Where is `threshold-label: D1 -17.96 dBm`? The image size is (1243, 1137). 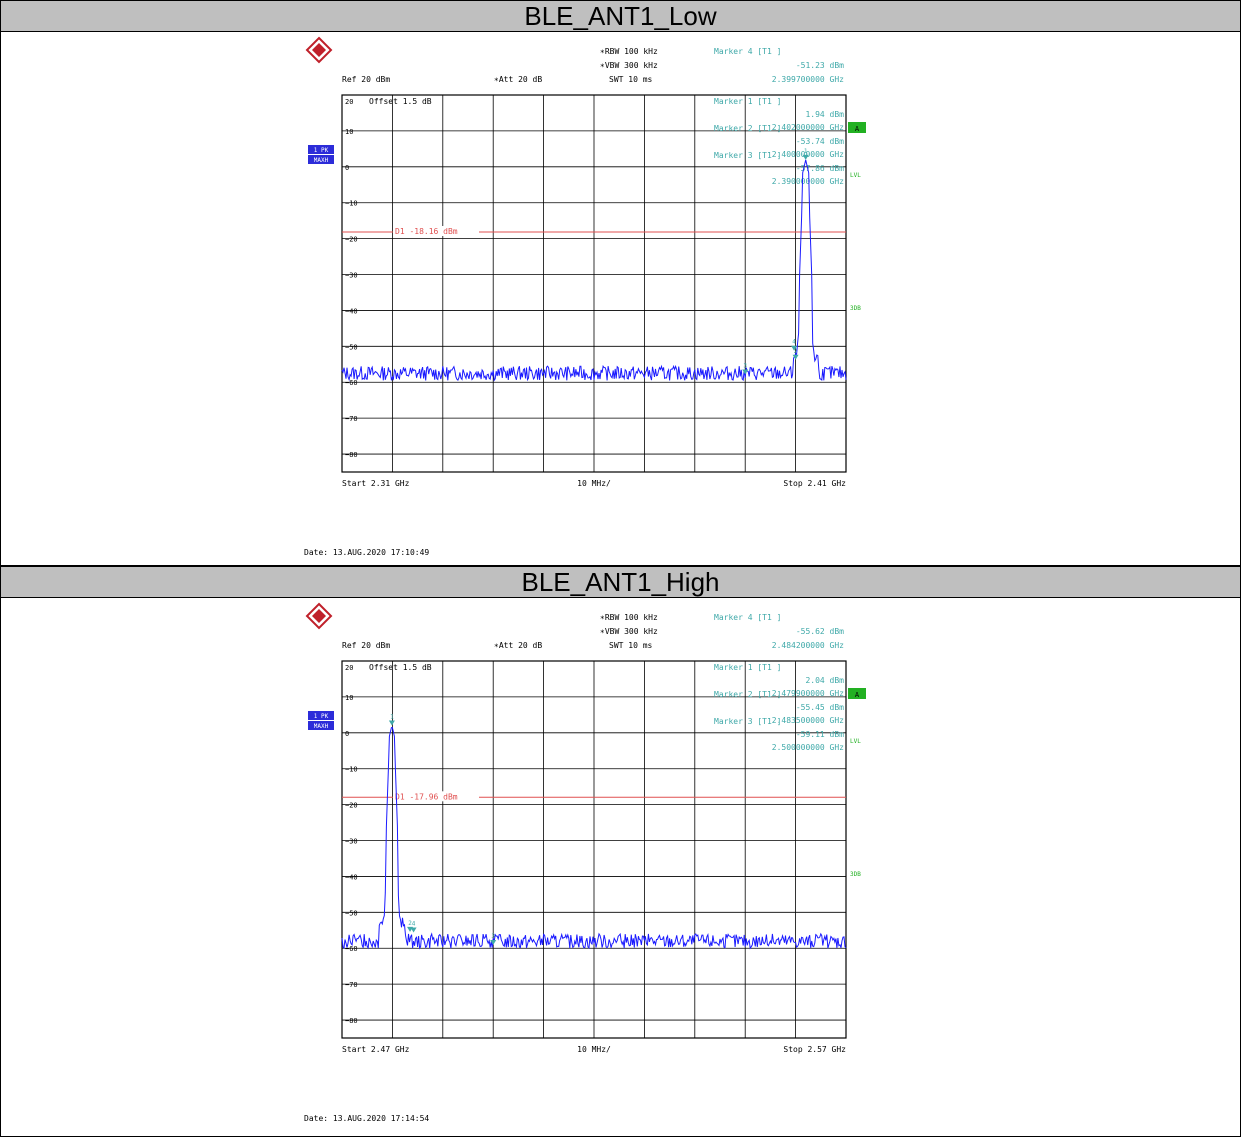
threshold-label: D1 -17.96 dBm is located at coordinates (426, 796).